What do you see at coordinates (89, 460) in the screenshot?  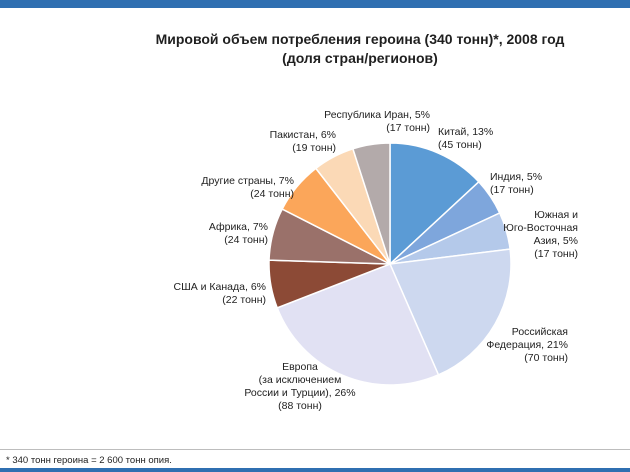 I see `footnote: * 340 тонн героина = 2 600 тонн опия.` at bounding box center [89, 460].